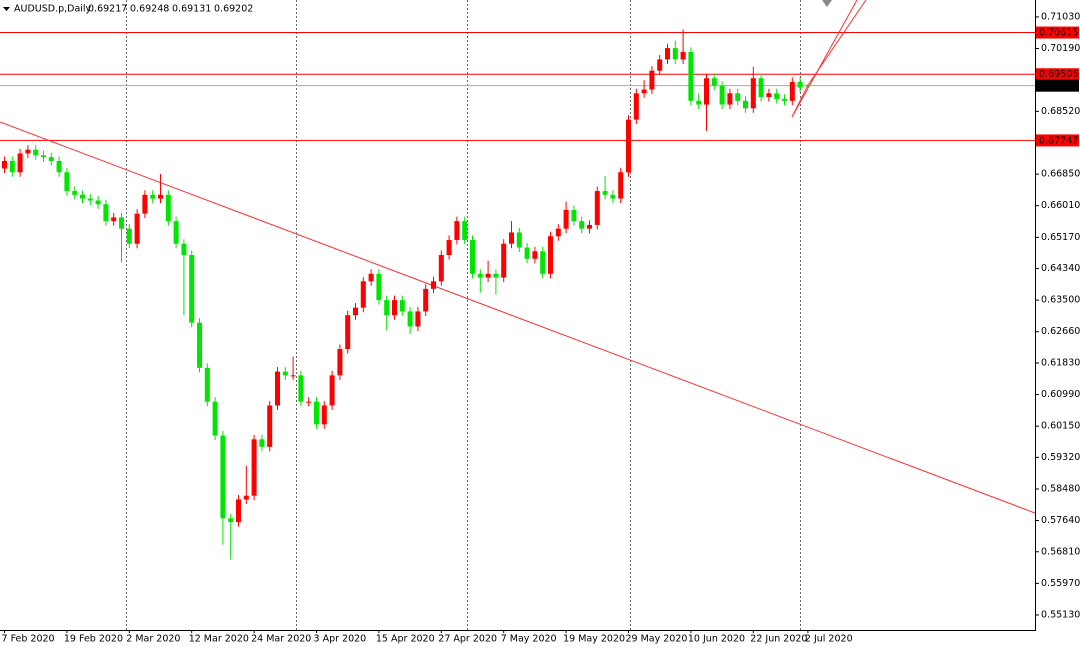 This screenshot has width=1080, height=648. I want to click on x-tick-label: 22 Jun 2020, so click(778, 639).